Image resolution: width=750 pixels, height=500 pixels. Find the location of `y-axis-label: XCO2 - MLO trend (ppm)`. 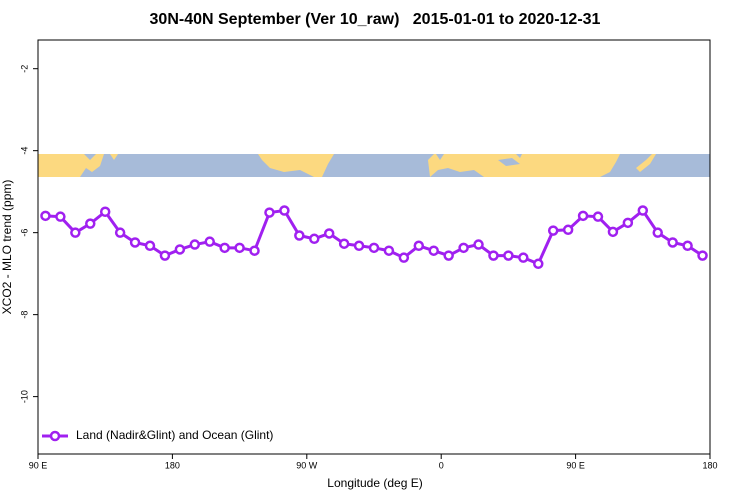

y-axis-label: XCO2 - MLO trend (ppm) is located at coordinates (7, 247).